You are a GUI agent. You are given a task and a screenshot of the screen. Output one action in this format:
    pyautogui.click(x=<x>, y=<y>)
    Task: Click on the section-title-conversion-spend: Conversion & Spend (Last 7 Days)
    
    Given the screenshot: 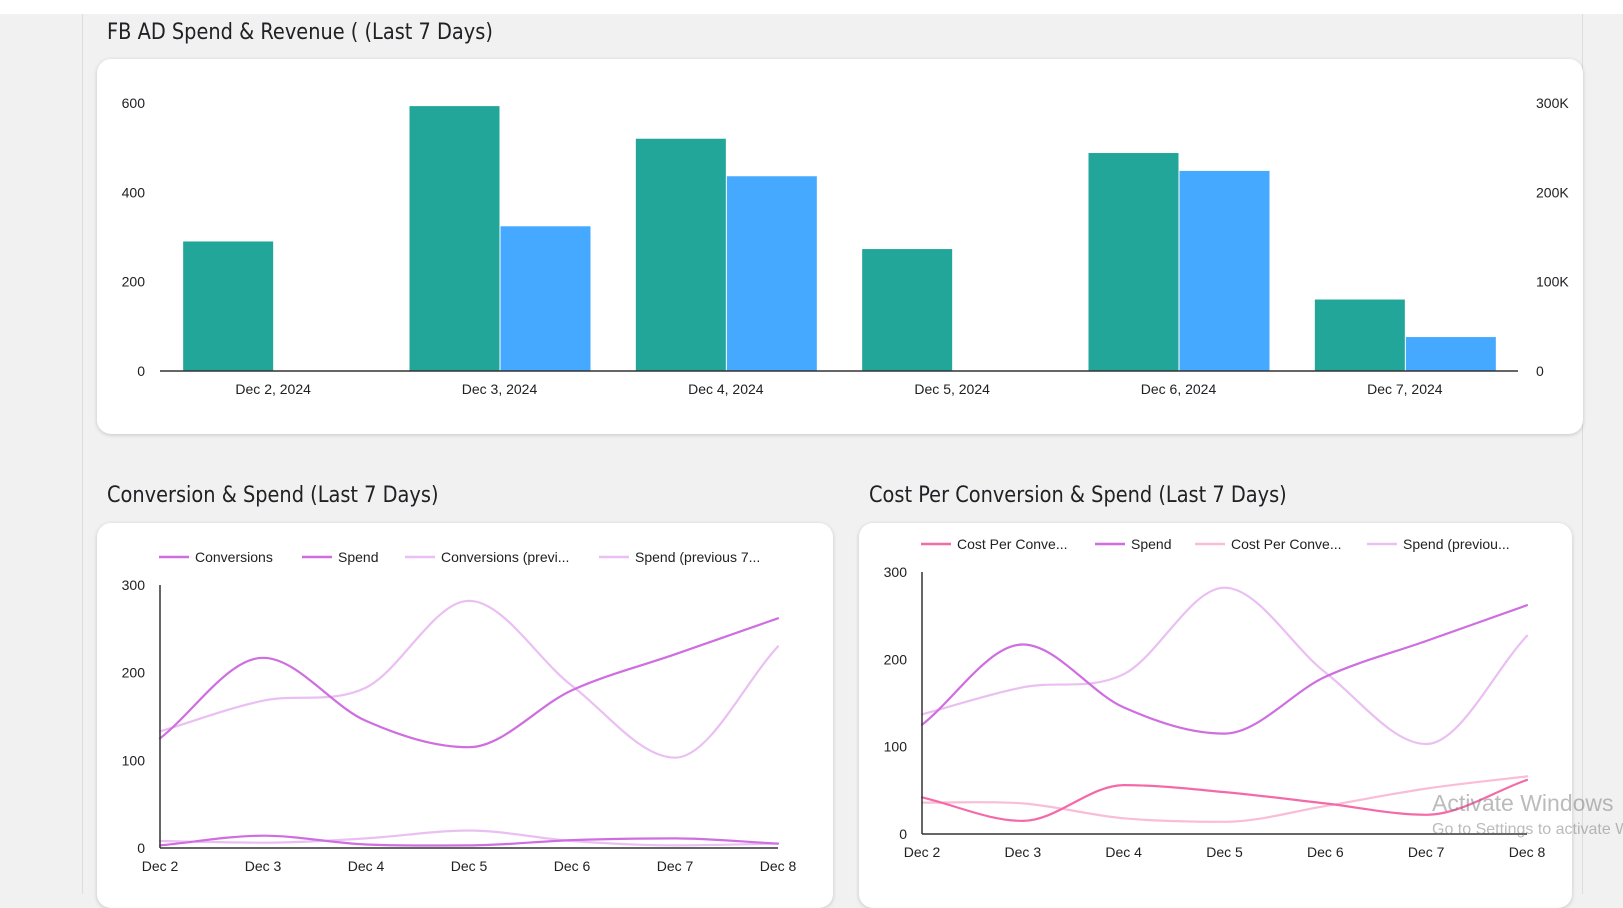 What is the action you would take?
    pyautogui.click(x=273, y=495)
    